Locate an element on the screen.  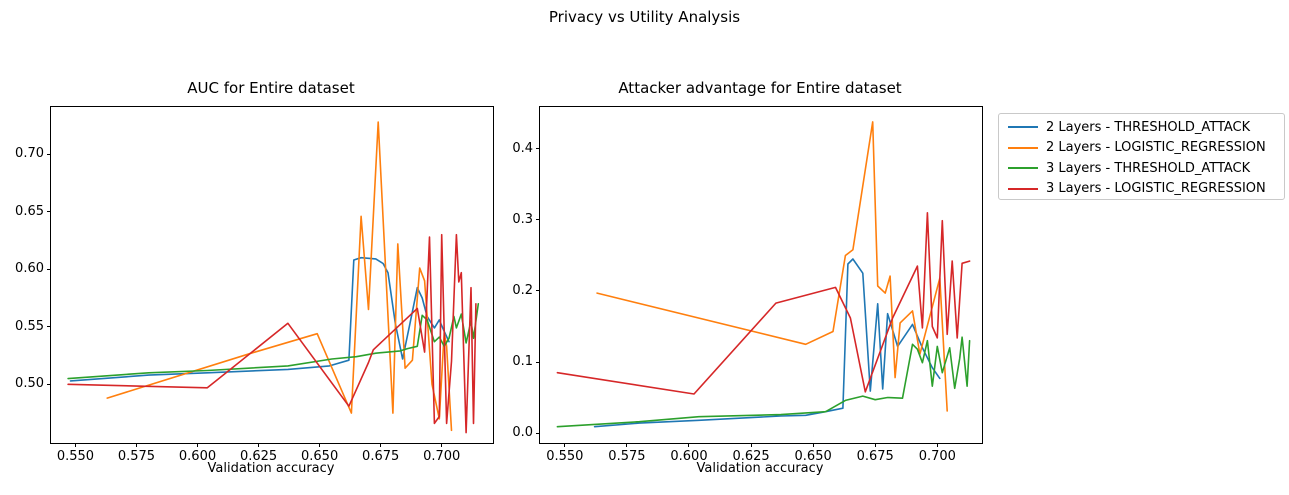
legend-entry: 2 Layers - LOGISTIC_REGRESSION is located at coordinates (1141, 148).